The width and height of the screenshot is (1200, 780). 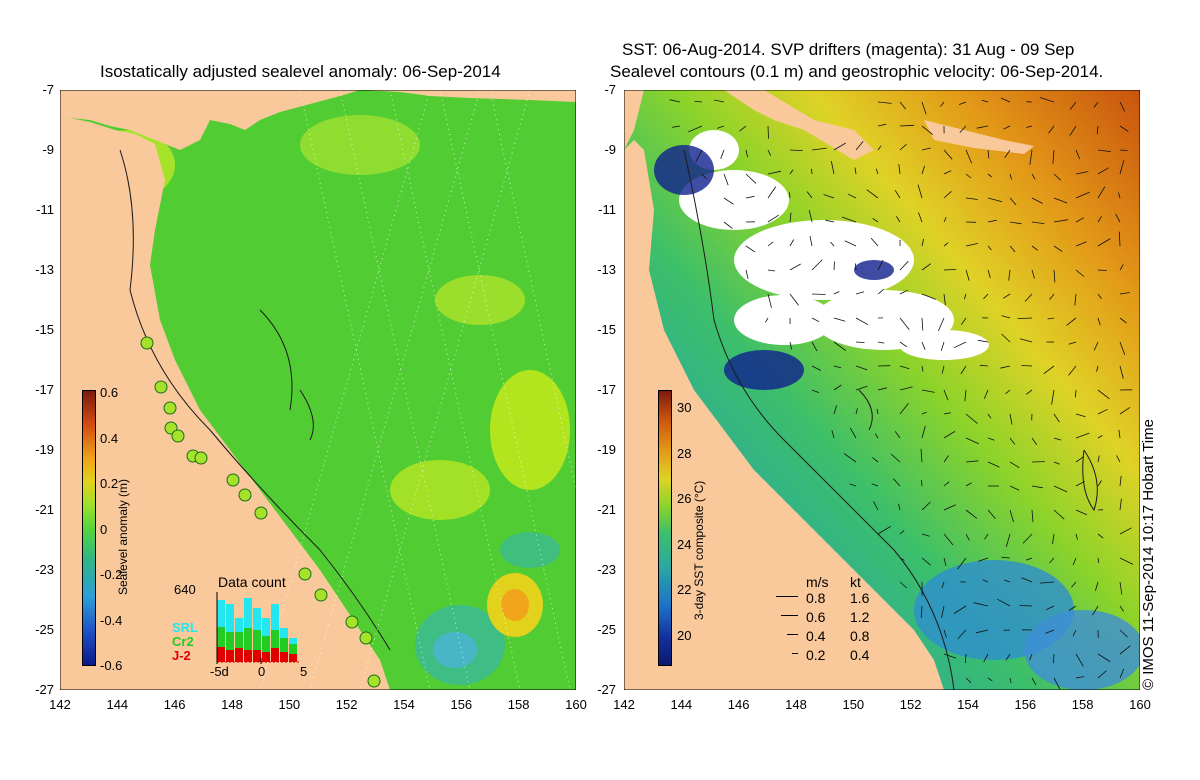 I want to click on land-papua-new-guinea, so click(x=799, y=125).